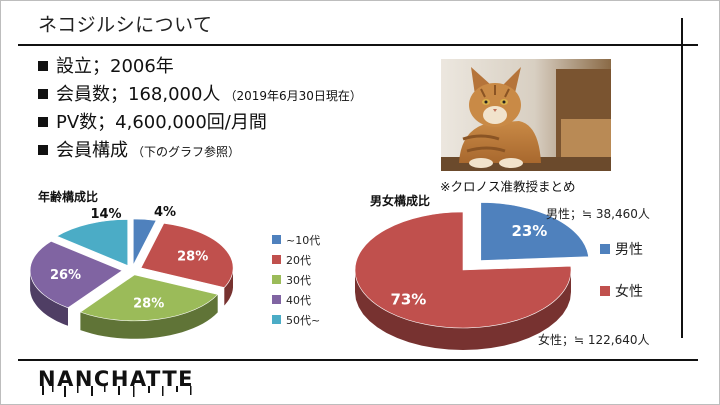  Describe the element at coordinates (400, 201) in the screenshot. I see `gender-chart-title: 男女構成比` at that location.